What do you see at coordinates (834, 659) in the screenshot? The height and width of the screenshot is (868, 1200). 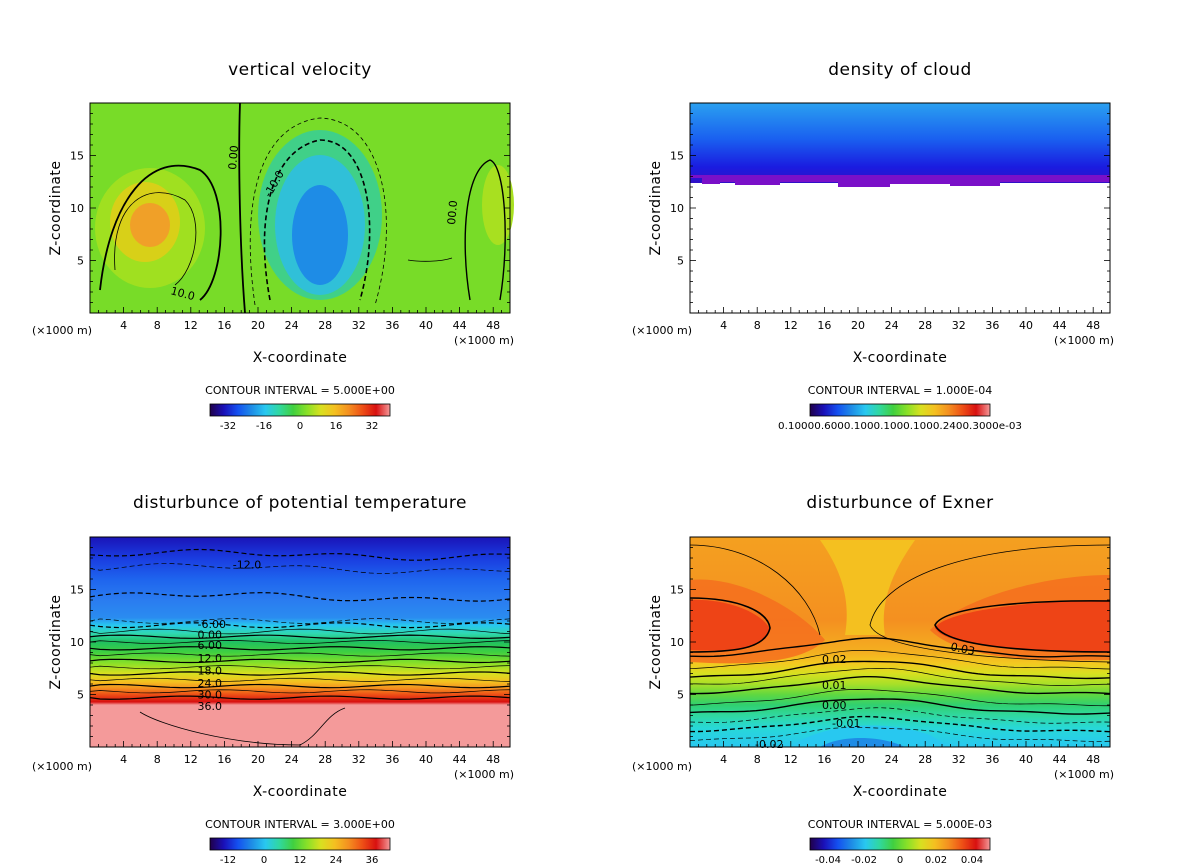 I see `contour-label: 0.02` at bounding box center [834, 659].